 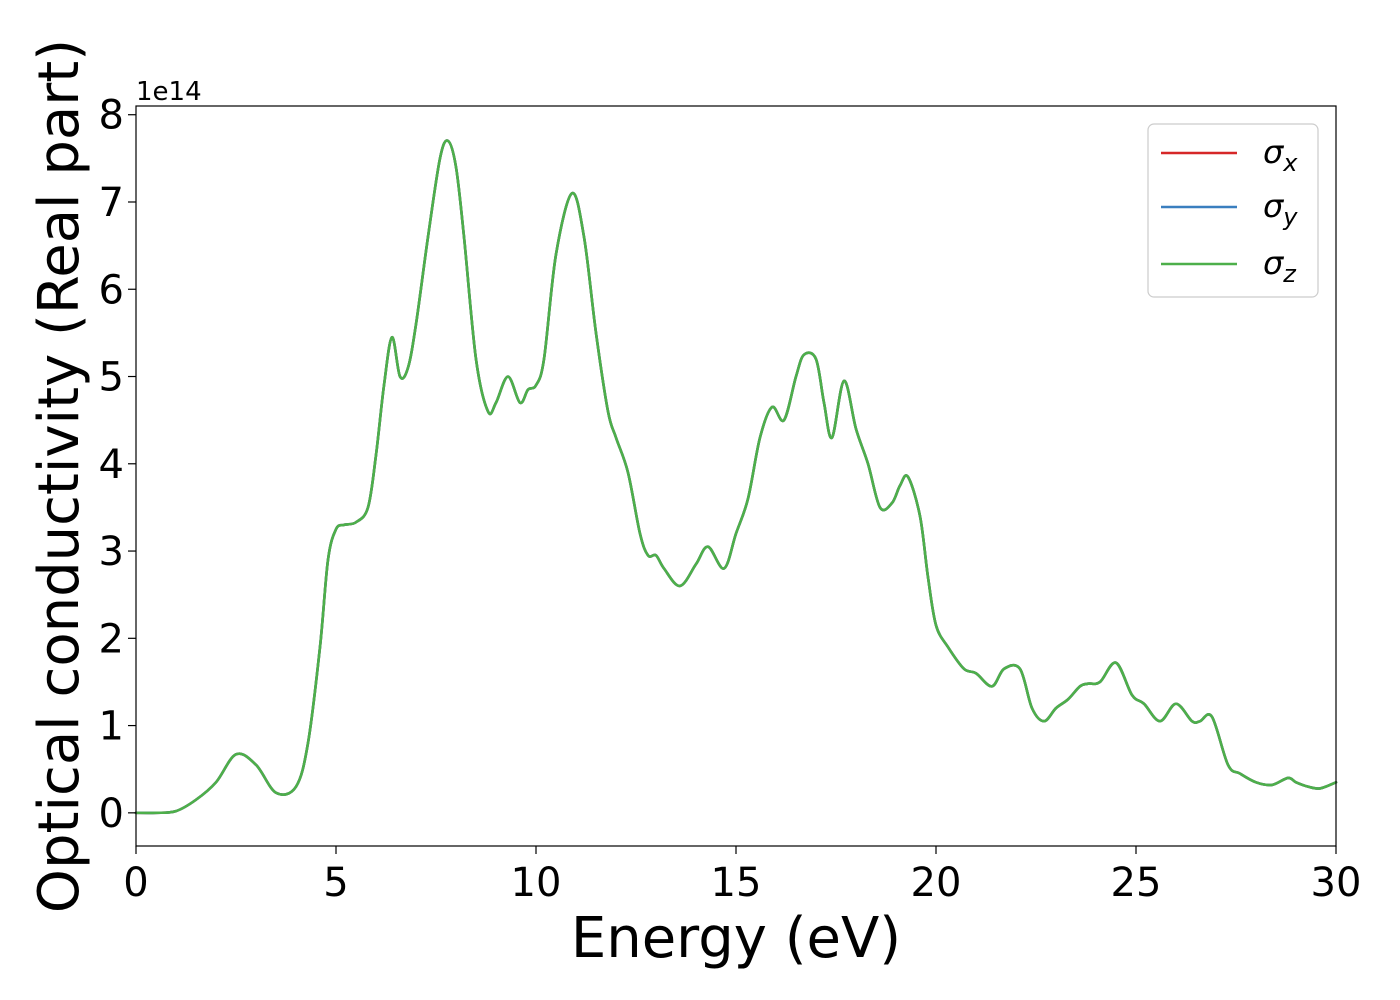 What do you see at coordinates (111, 814) in the screenshot?
I see `y-tick-label: 0` at bounding box center [111, 814].